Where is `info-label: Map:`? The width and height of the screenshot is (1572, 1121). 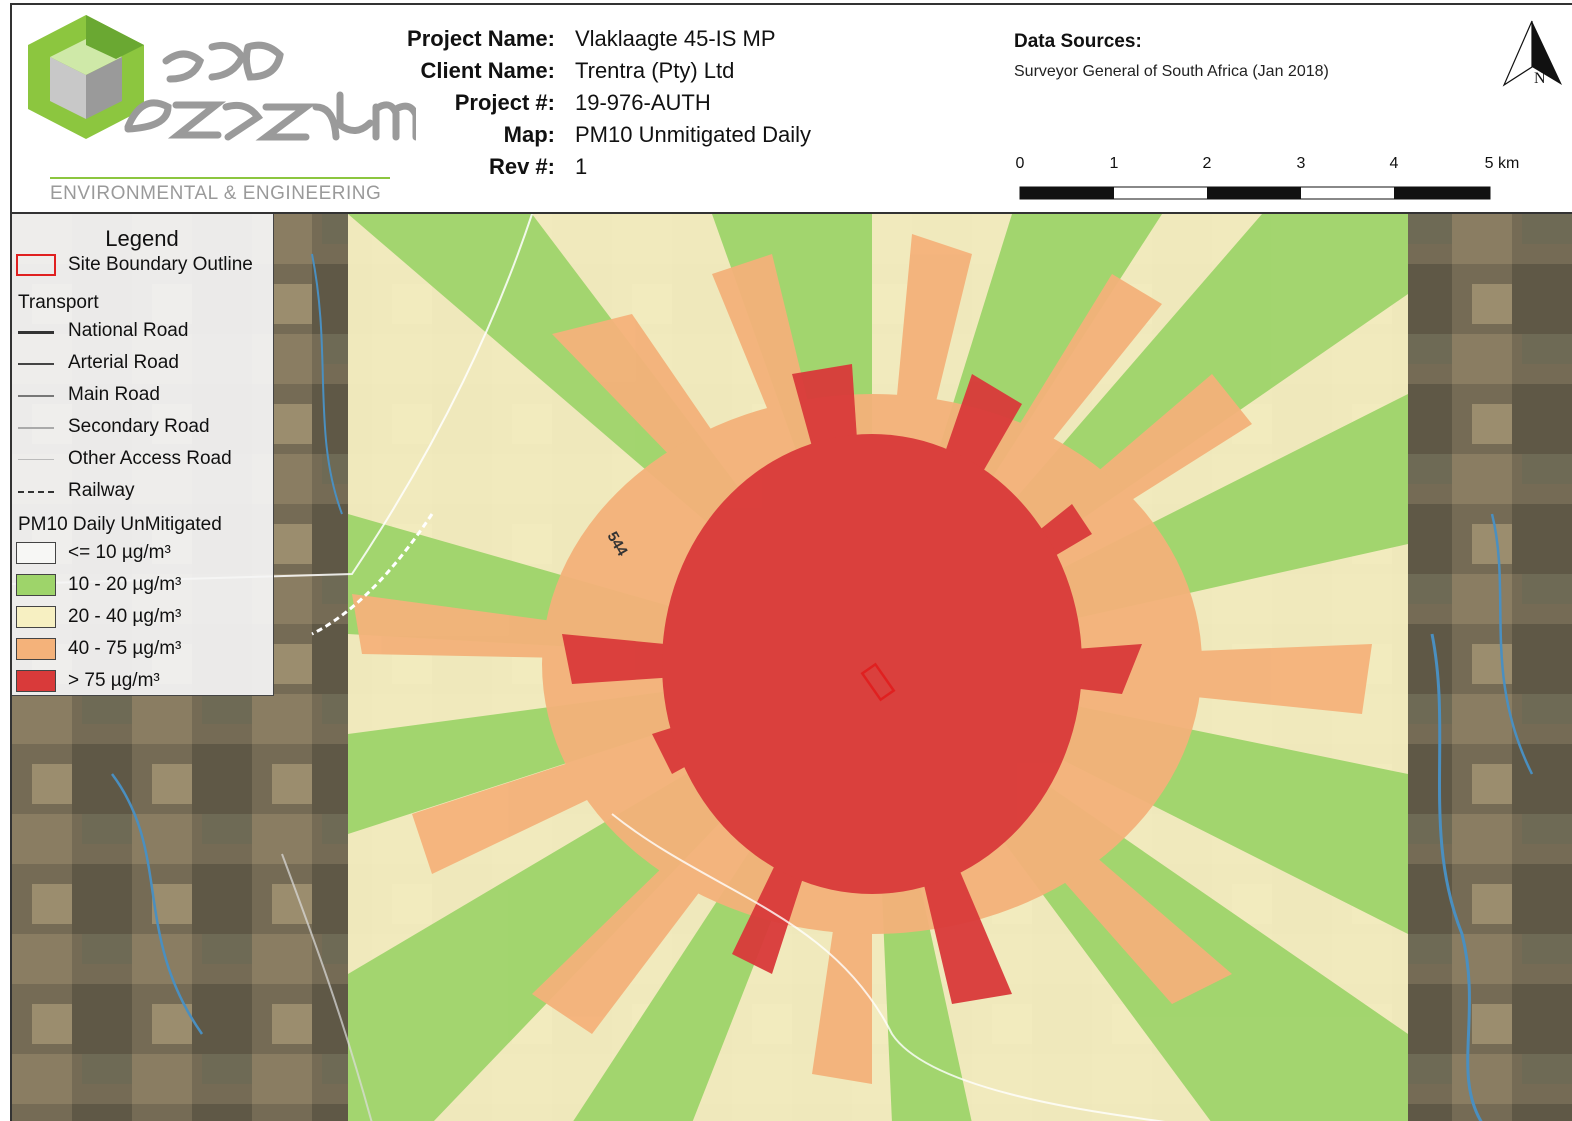
info-label: Map: is located at coordinates (529, 134).